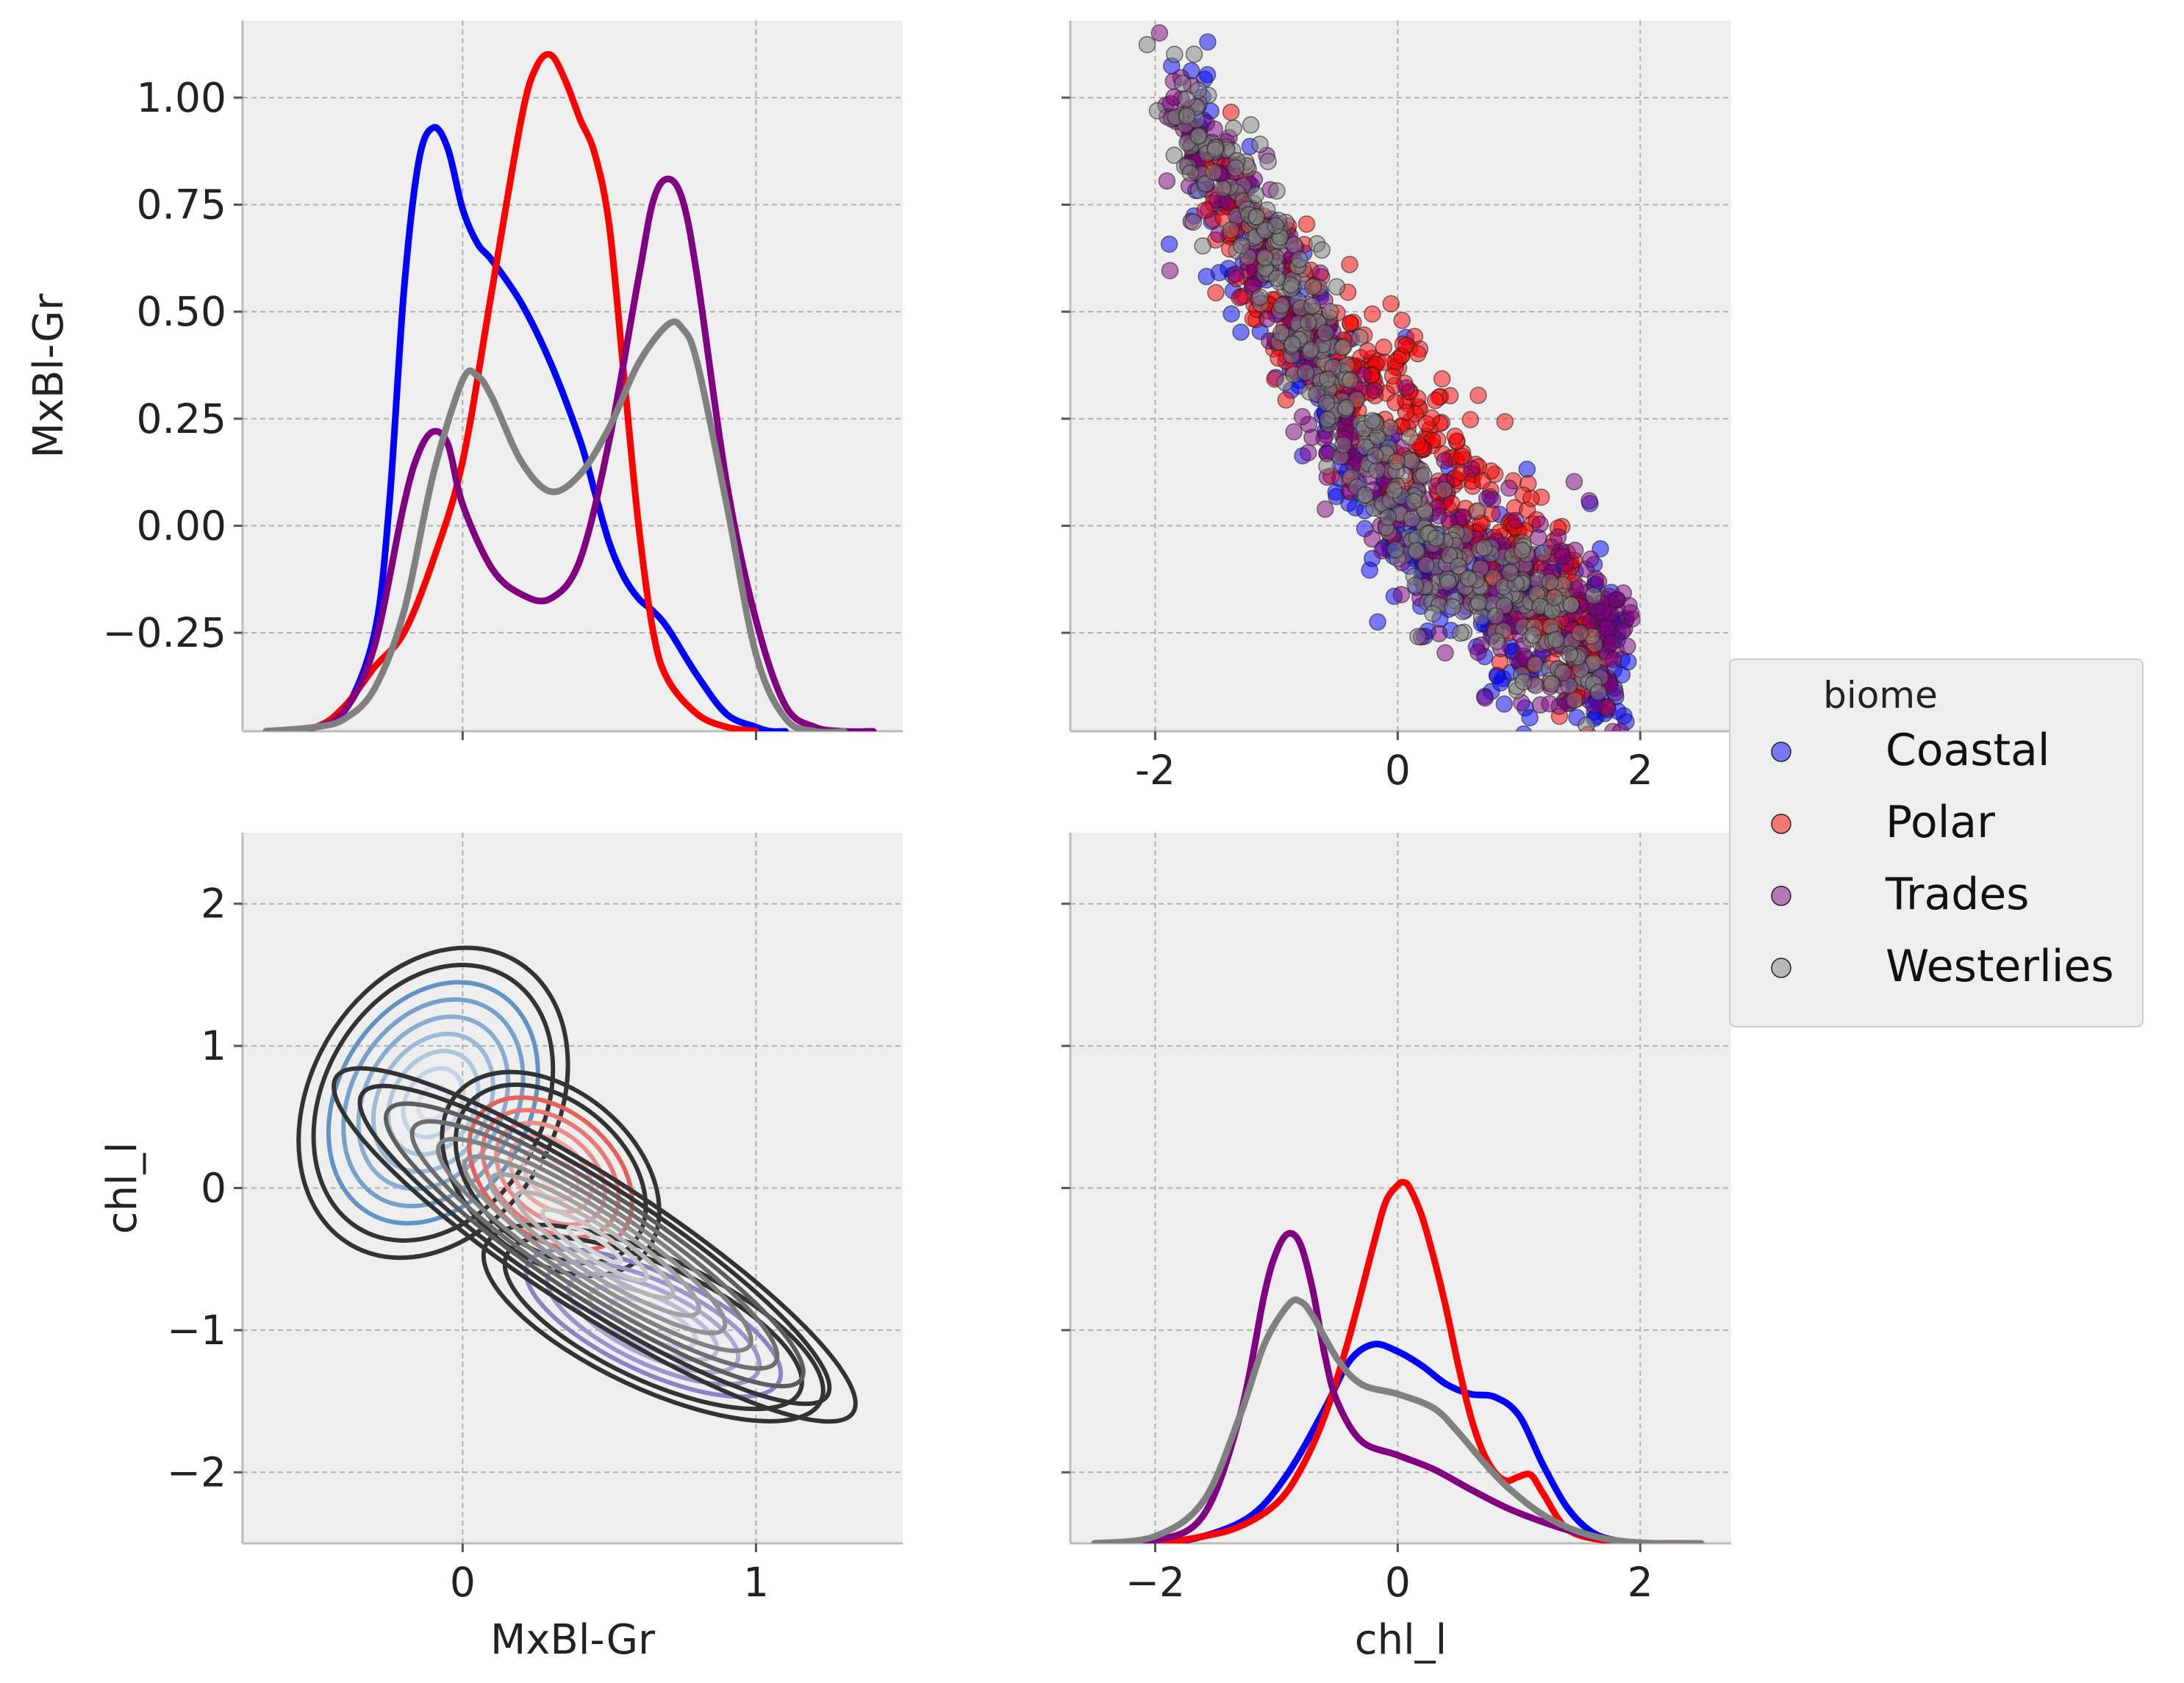 The width and height of the screenshot is (2184, 1683). What do you see at coordinates (573, 1640) in the screenshot?
I see `x-axis-label: MxBl-Gr` at bounding box center [573, 1640].